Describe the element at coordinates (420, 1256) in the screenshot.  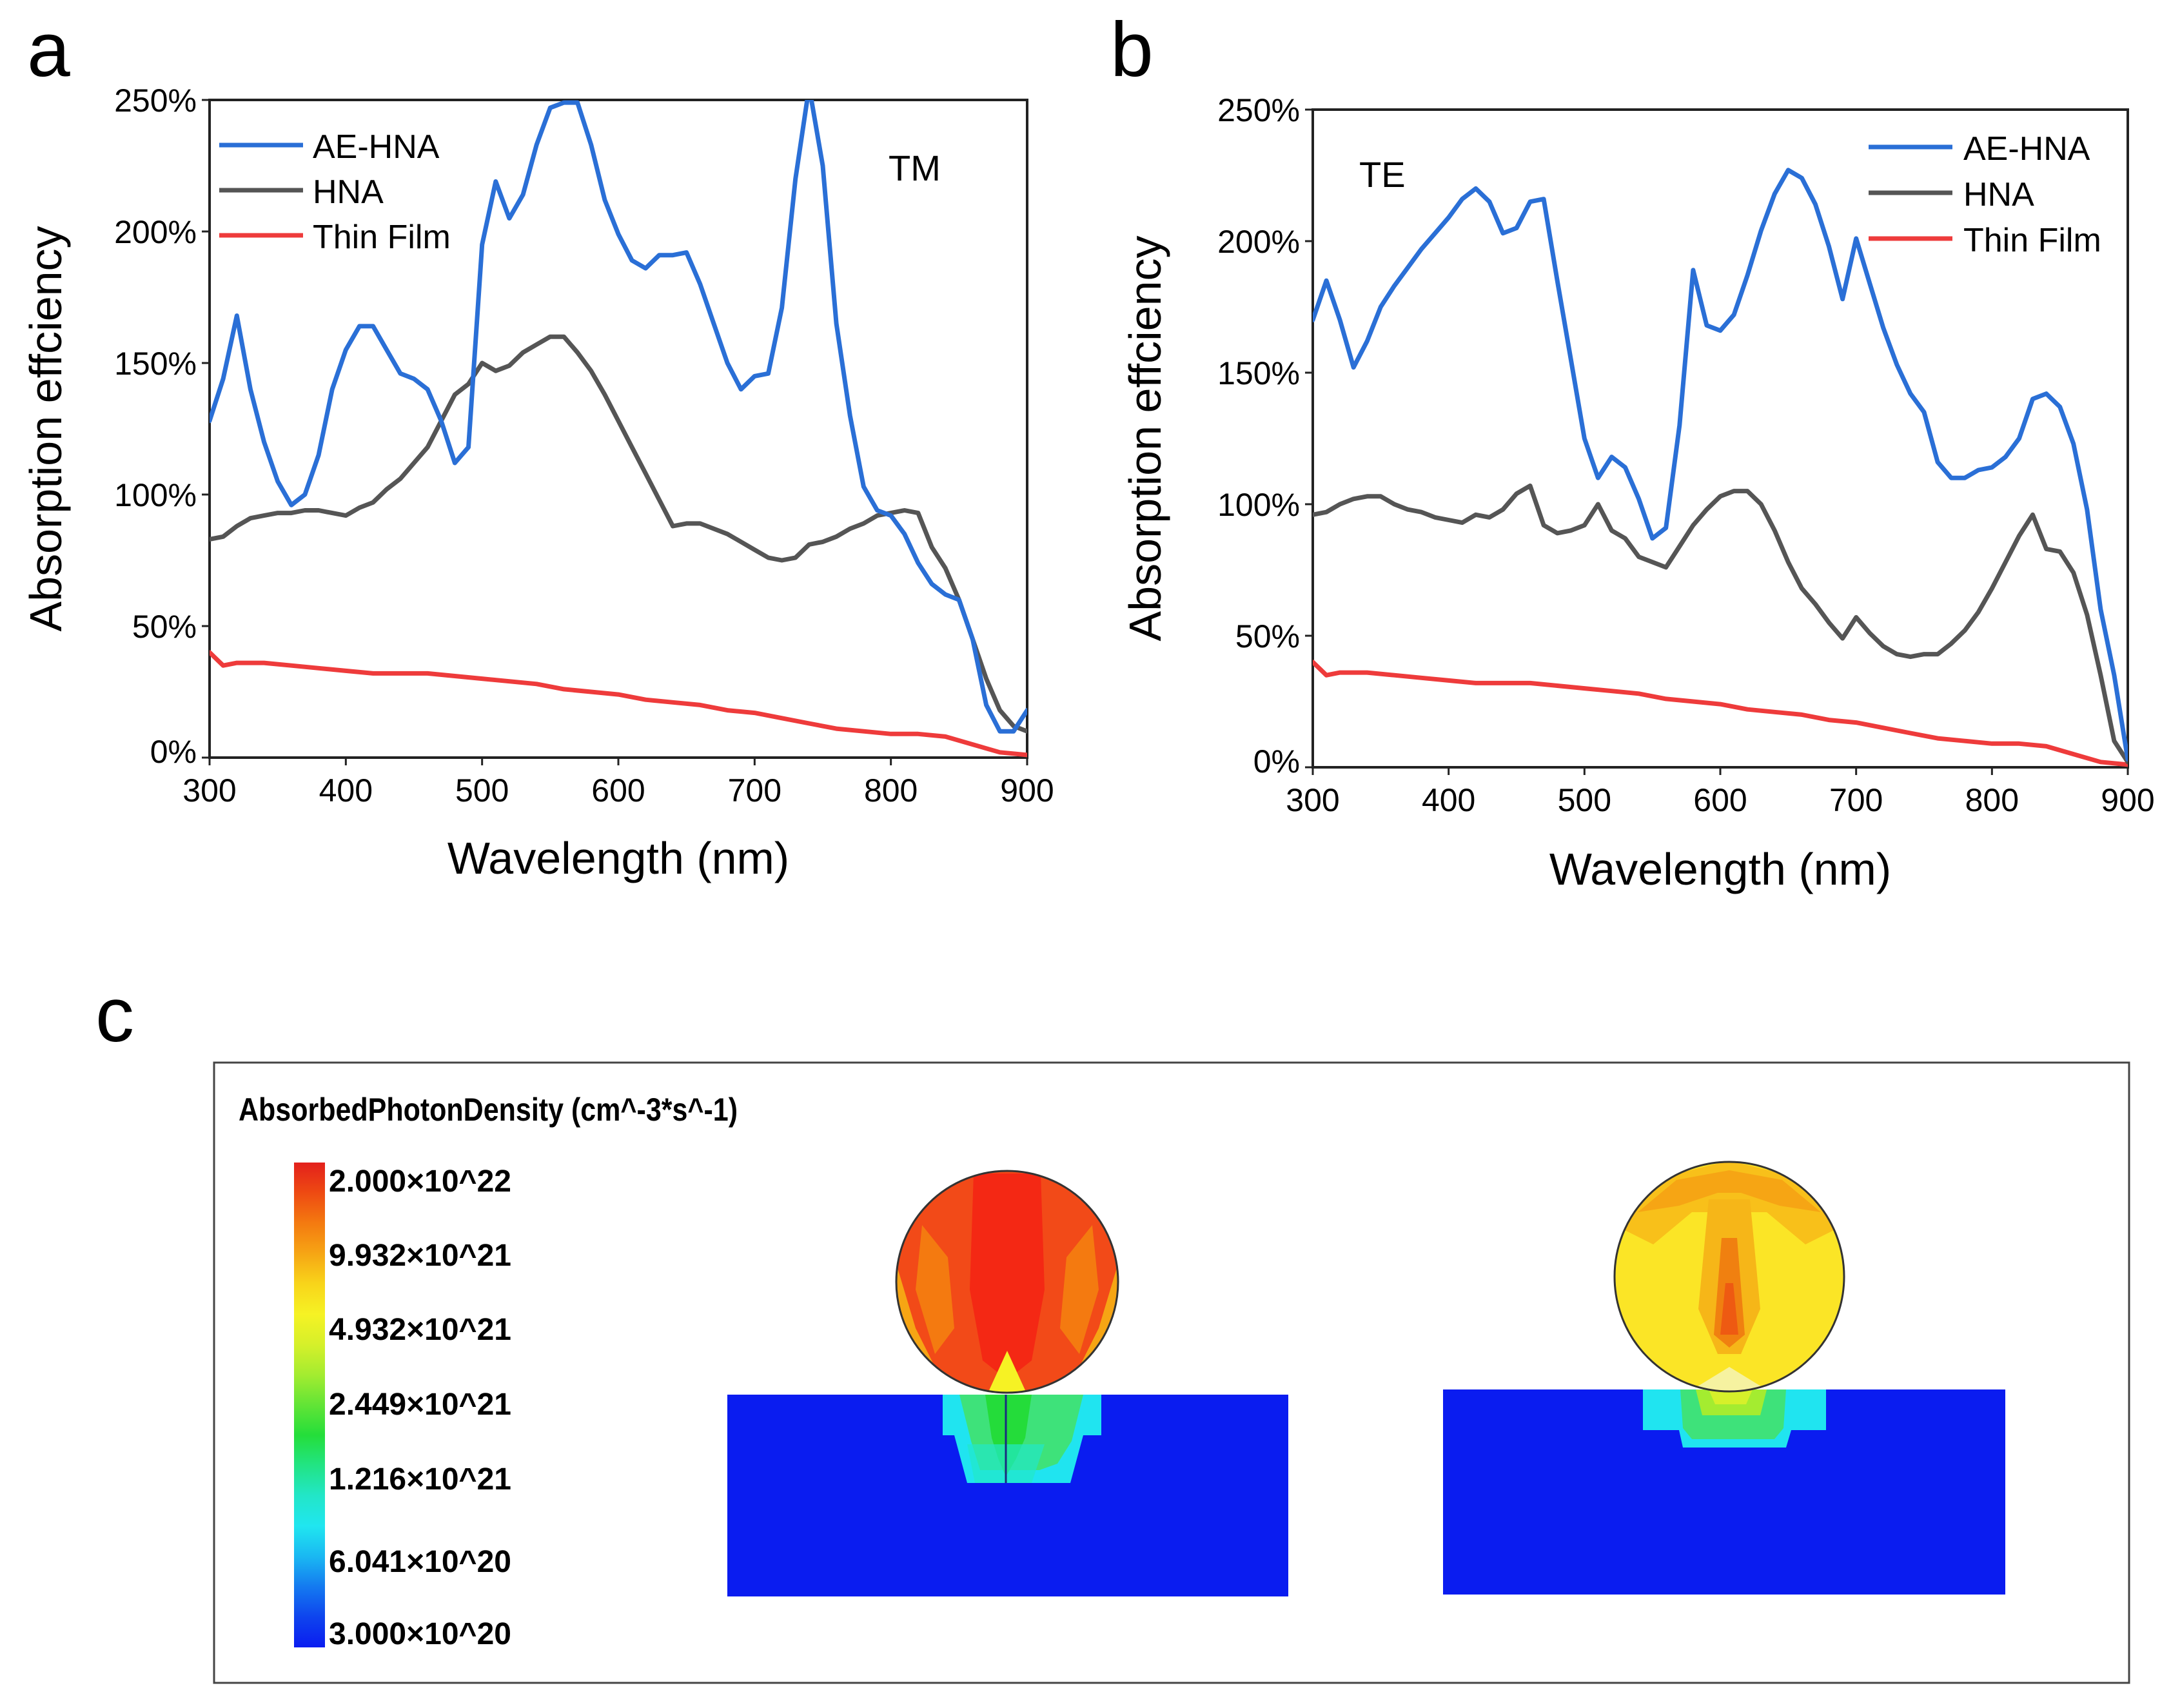
I see `colorbar-label-1: 9.932×10^21` at that location.